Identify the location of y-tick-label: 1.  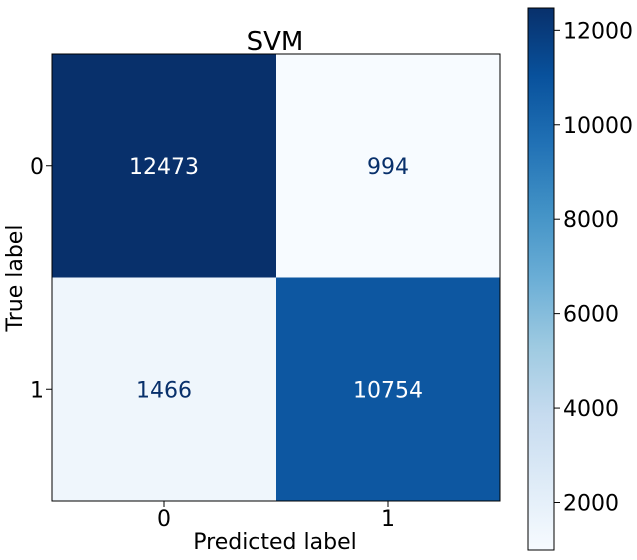
(37, 390).